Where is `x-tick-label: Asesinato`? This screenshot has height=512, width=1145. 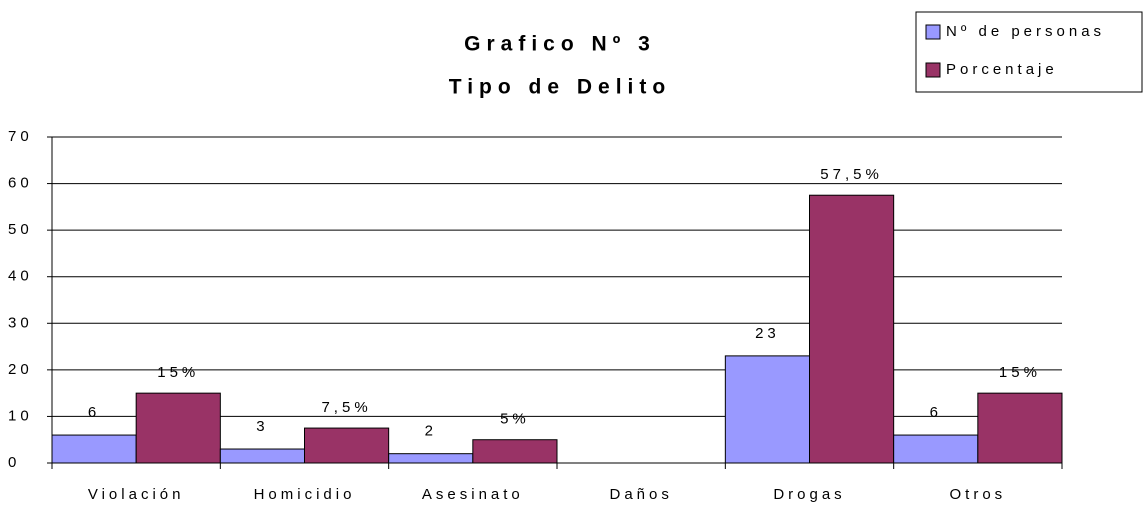
x-tick-label: Asesinato is located at coordinates (473, 494).